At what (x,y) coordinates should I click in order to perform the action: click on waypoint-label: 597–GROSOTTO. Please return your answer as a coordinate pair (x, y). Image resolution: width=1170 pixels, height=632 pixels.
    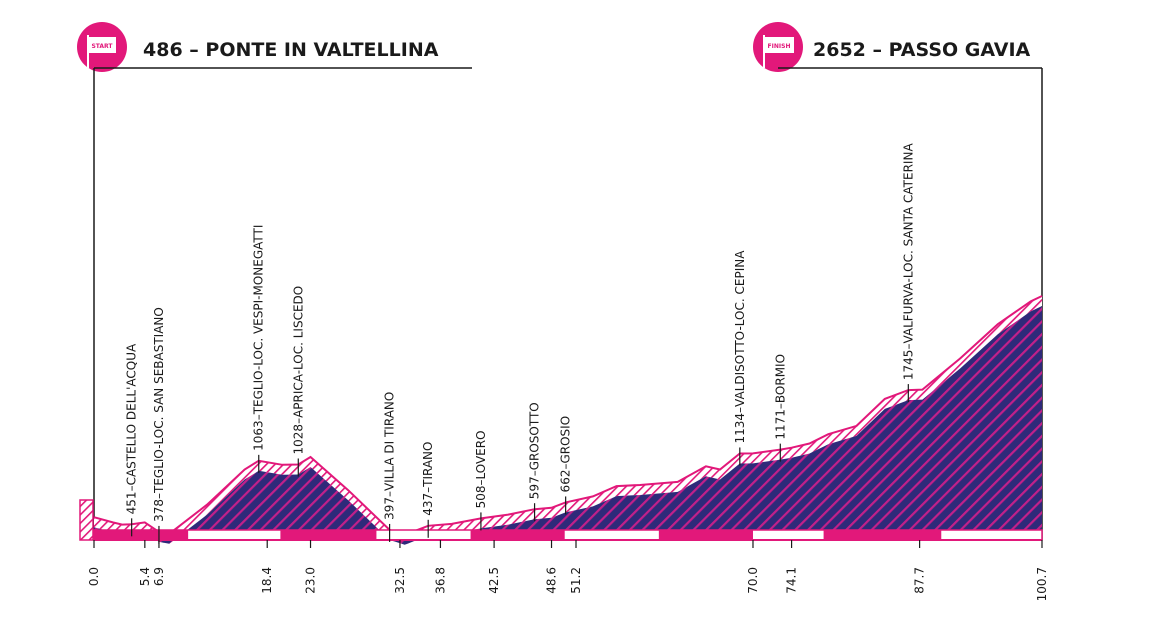
    Looking at the image, I should click on (535, 450).